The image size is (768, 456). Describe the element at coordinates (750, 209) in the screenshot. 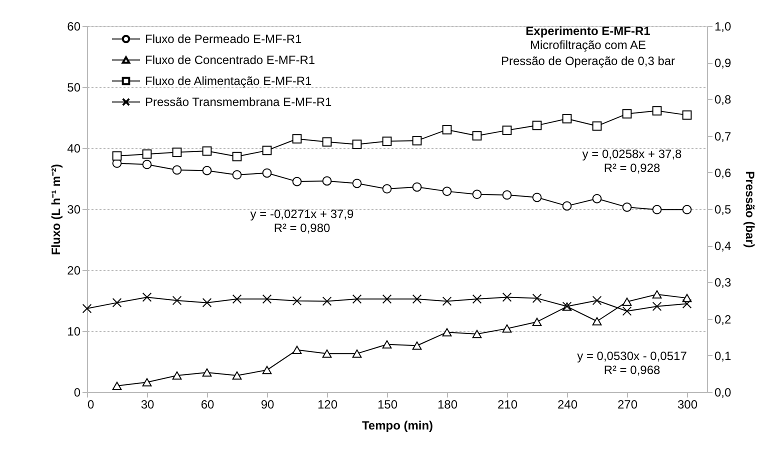

I see `y2-axis-title: Pressão (bar)` at that location.